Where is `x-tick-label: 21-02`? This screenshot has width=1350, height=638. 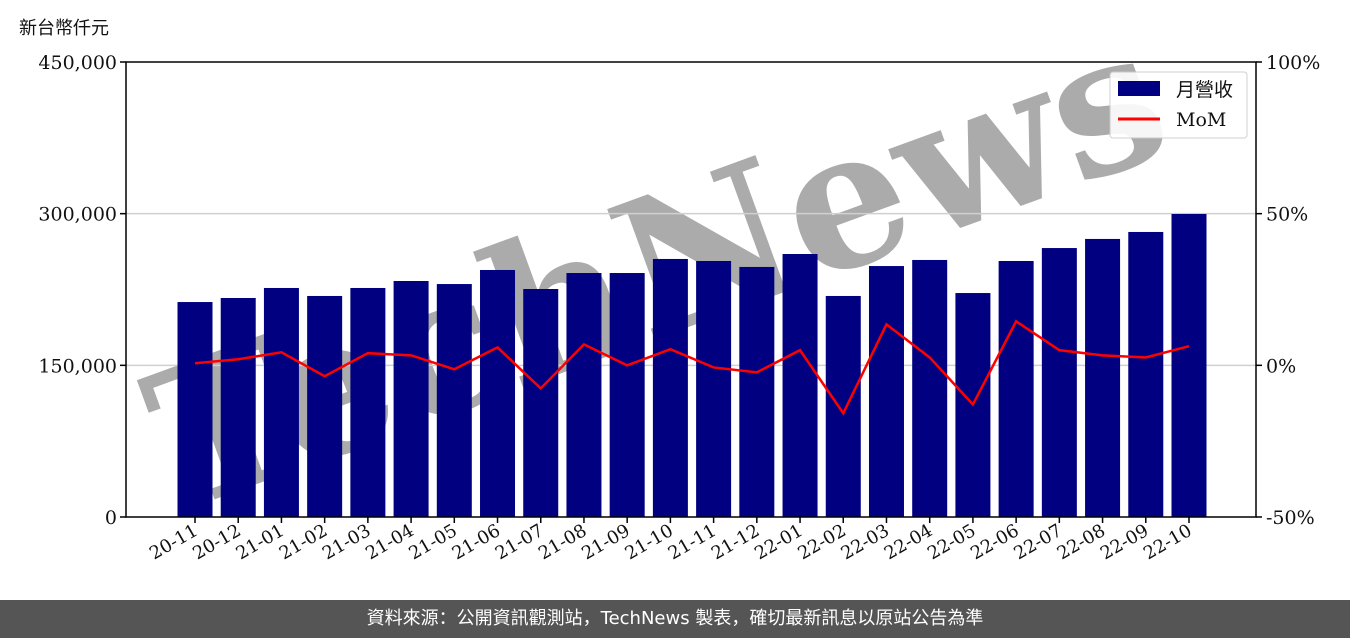 x-tick-label: 21-02 is located at coordinates (303, 542).